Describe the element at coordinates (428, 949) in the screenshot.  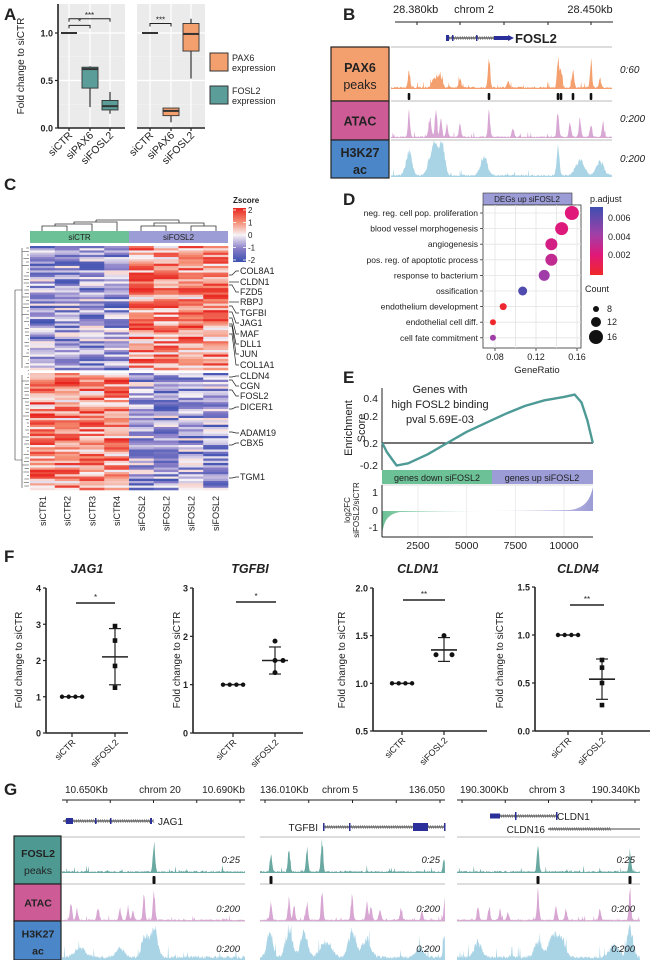
I see `track-scale: 0:200` at that location.